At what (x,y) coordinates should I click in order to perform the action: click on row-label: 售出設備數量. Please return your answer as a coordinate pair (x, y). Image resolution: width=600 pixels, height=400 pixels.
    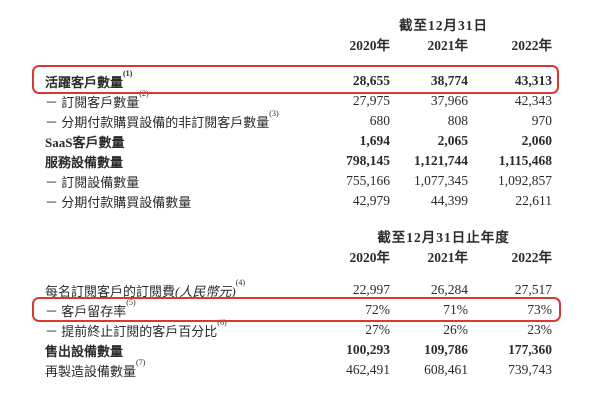
    Looking at the image, I should click on (84, 351).